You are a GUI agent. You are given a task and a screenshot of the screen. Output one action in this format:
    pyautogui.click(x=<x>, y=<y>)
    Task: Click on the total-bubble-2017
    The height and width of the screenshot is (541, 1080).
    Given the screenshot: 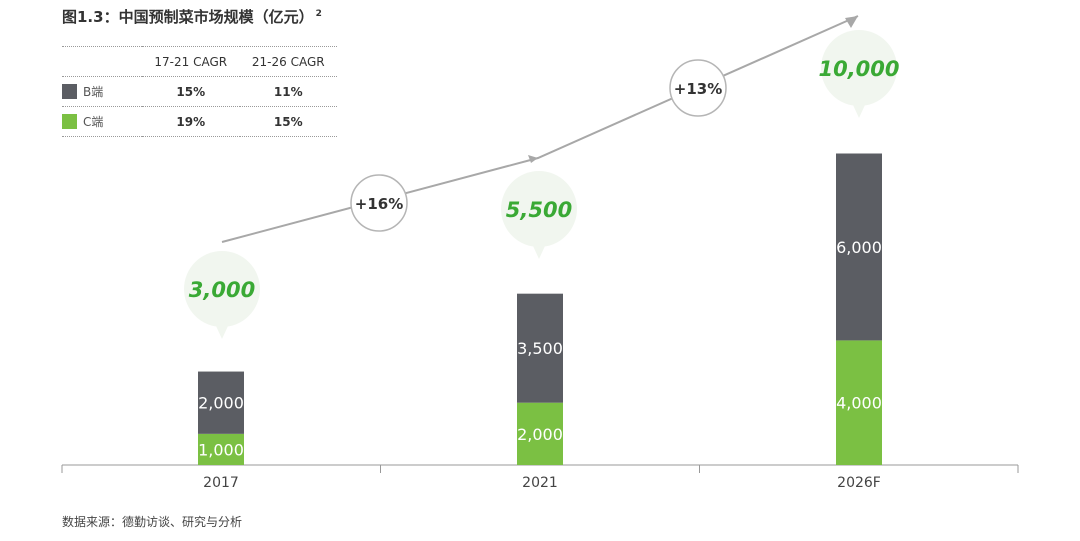 What is the action you would take?
    pyautogui.click(x=222, y=289)
    